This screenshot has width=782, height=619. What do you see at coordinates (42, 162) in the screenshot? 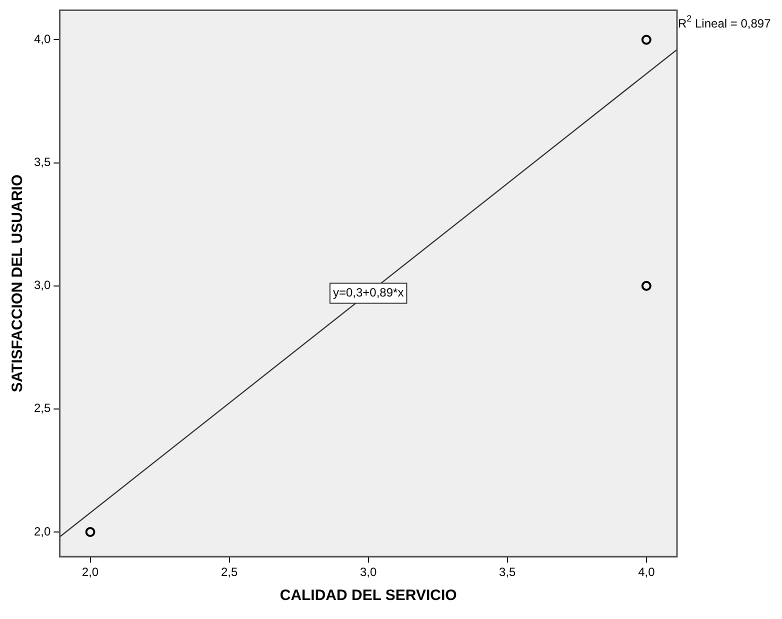
I see `y-tick-label: 3,5` at bounding box center [42, 162].